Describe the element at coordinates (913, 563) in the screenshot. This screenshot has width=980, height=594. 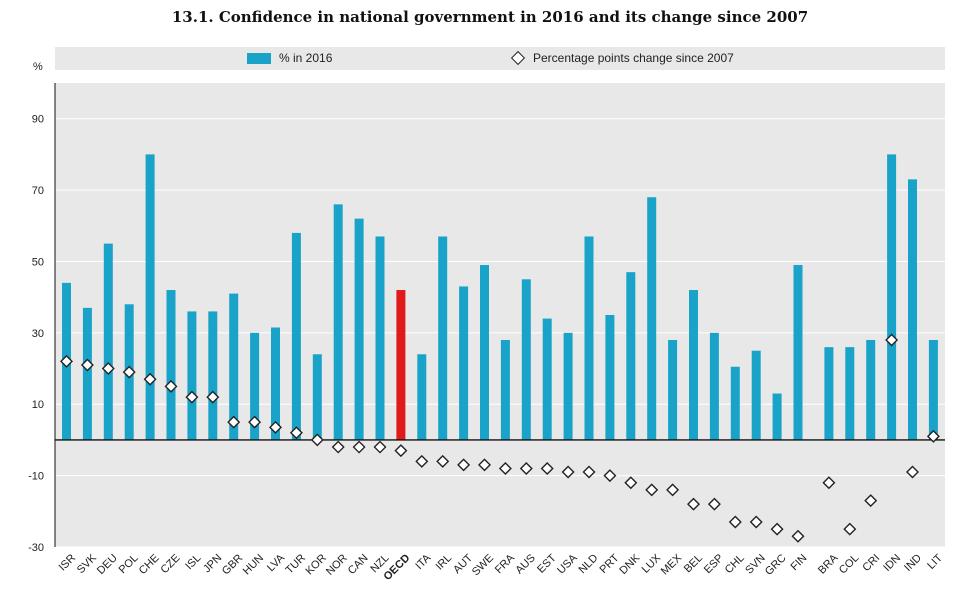
I see `x-tick-label: IND` at that location.